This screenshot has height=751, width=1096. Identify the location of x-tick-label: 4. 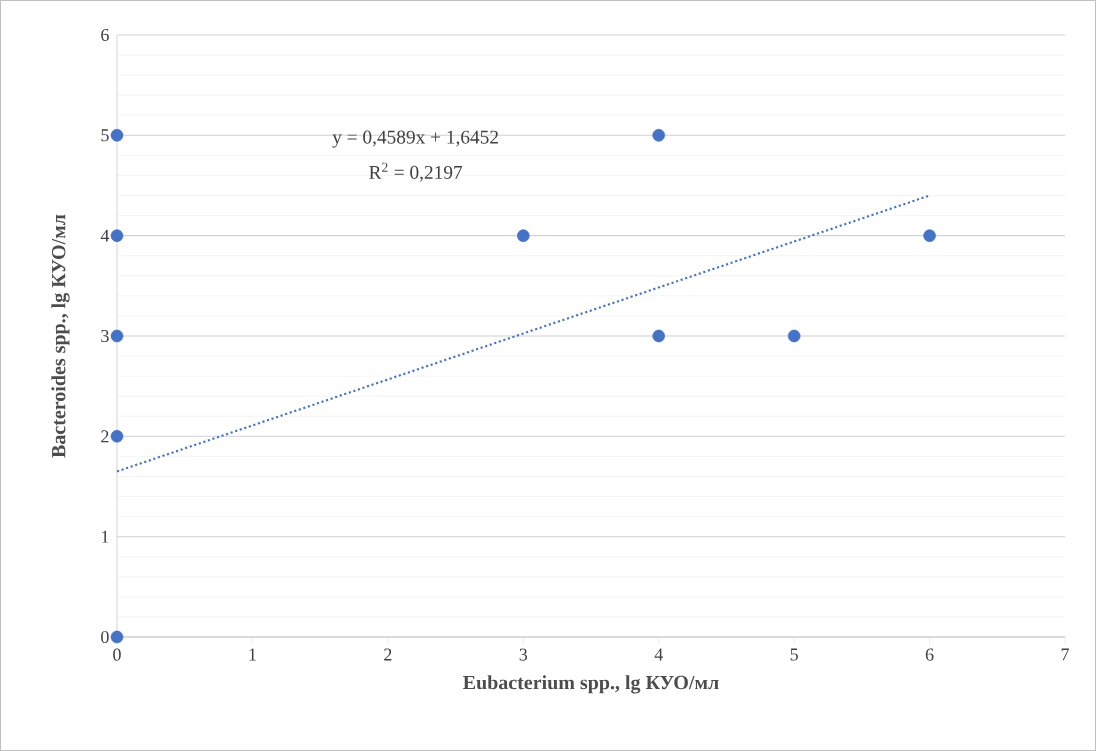
(658, 654).